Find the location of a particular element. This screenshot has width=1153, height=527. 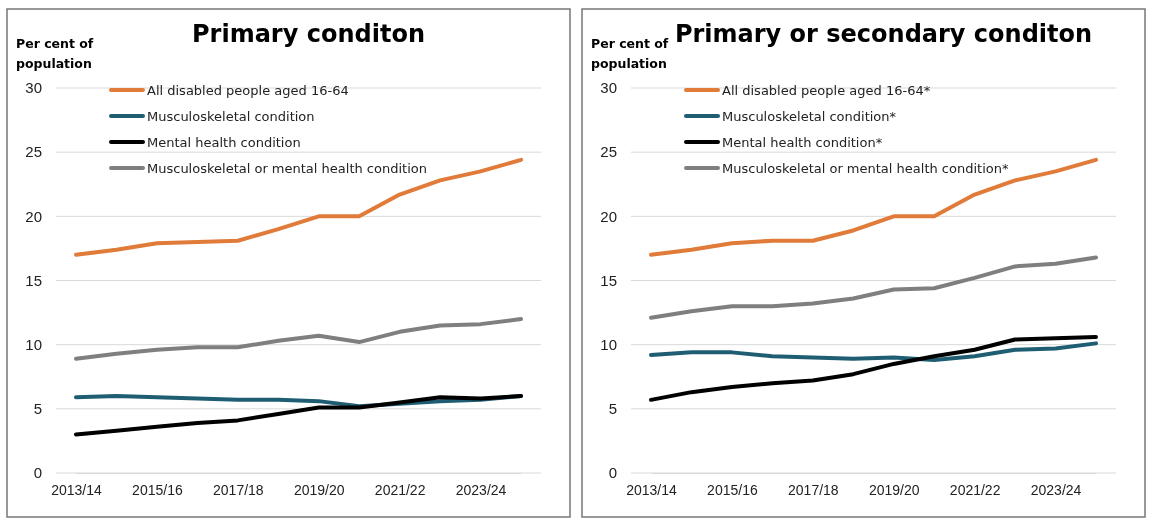

legend-label: All disabled people aged 16-64* is located at coordinates (826, 90).